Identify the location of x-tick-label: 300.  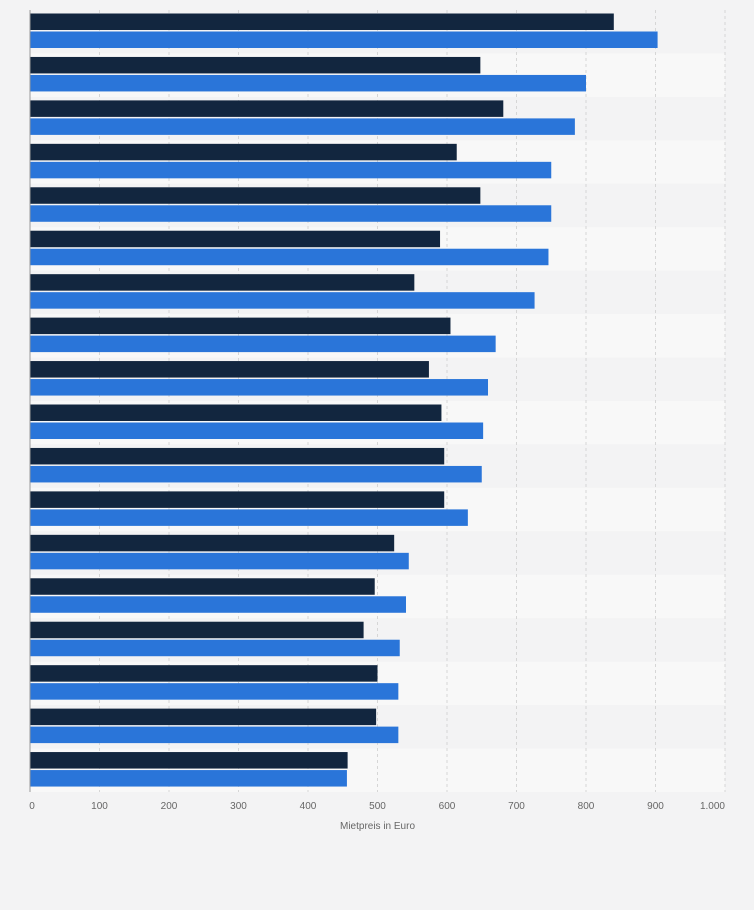
(238, 806).